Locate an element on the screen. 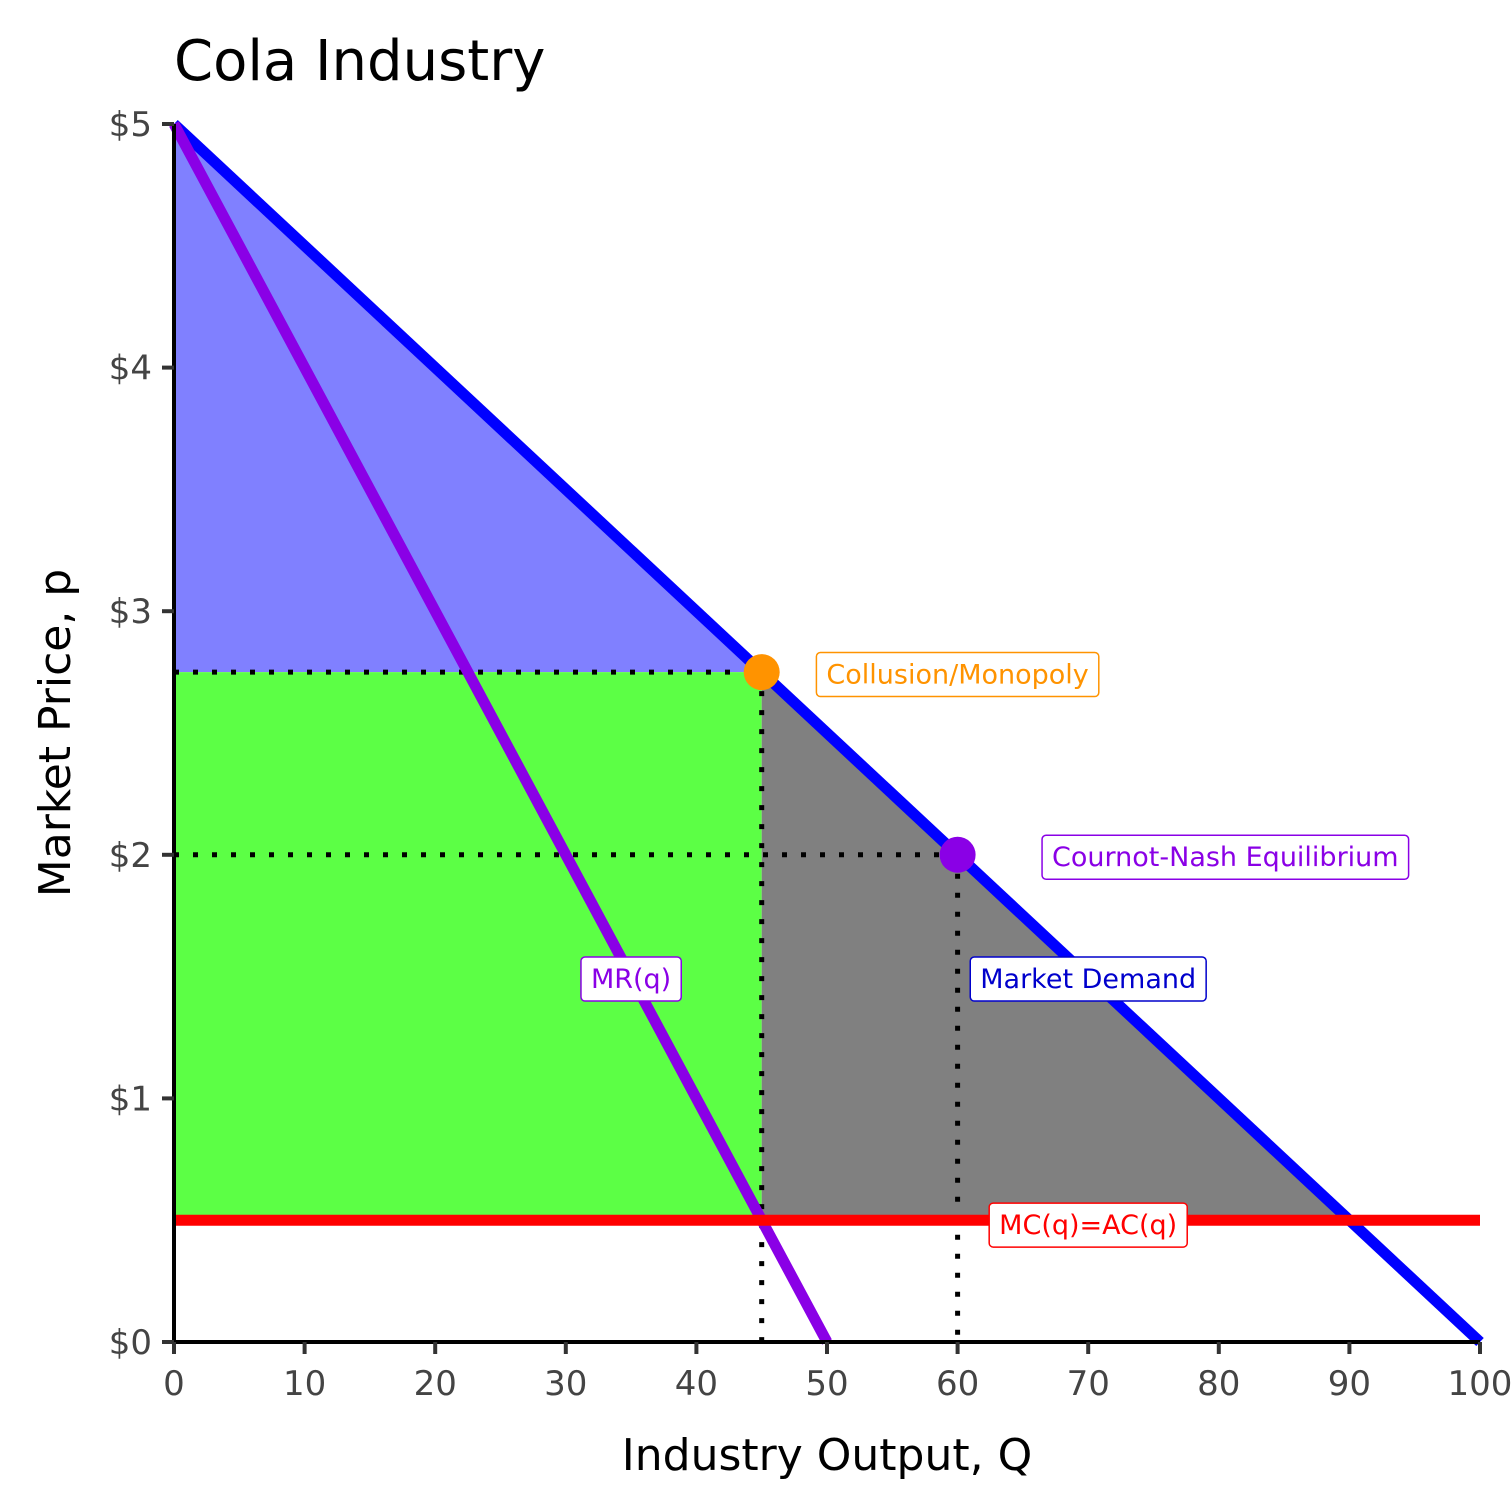 The height and width of the screenshot is (1512, 1512). x-tick-label: 50 is located at coordinates (826, 1384).